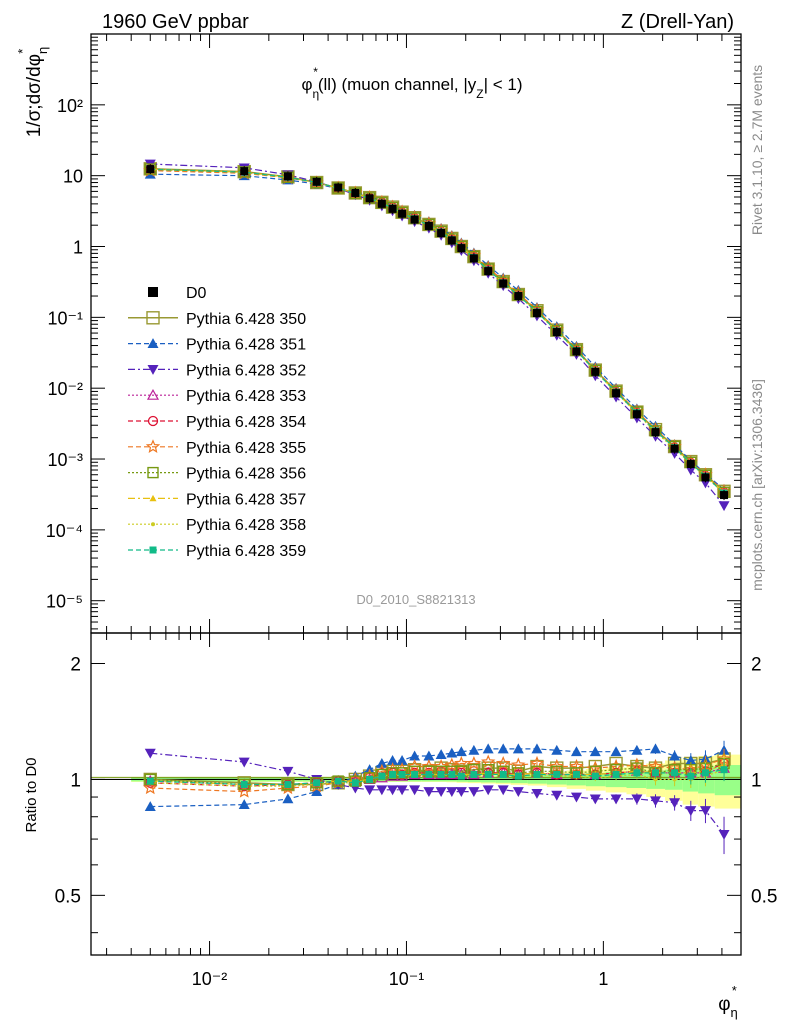 This screenshot has height=1024, width=786. What do you see at coordinates (217, 448) in the screenshot?
I see `legend-item: Pythia 6.428 355` at bounding box center [217, 448].